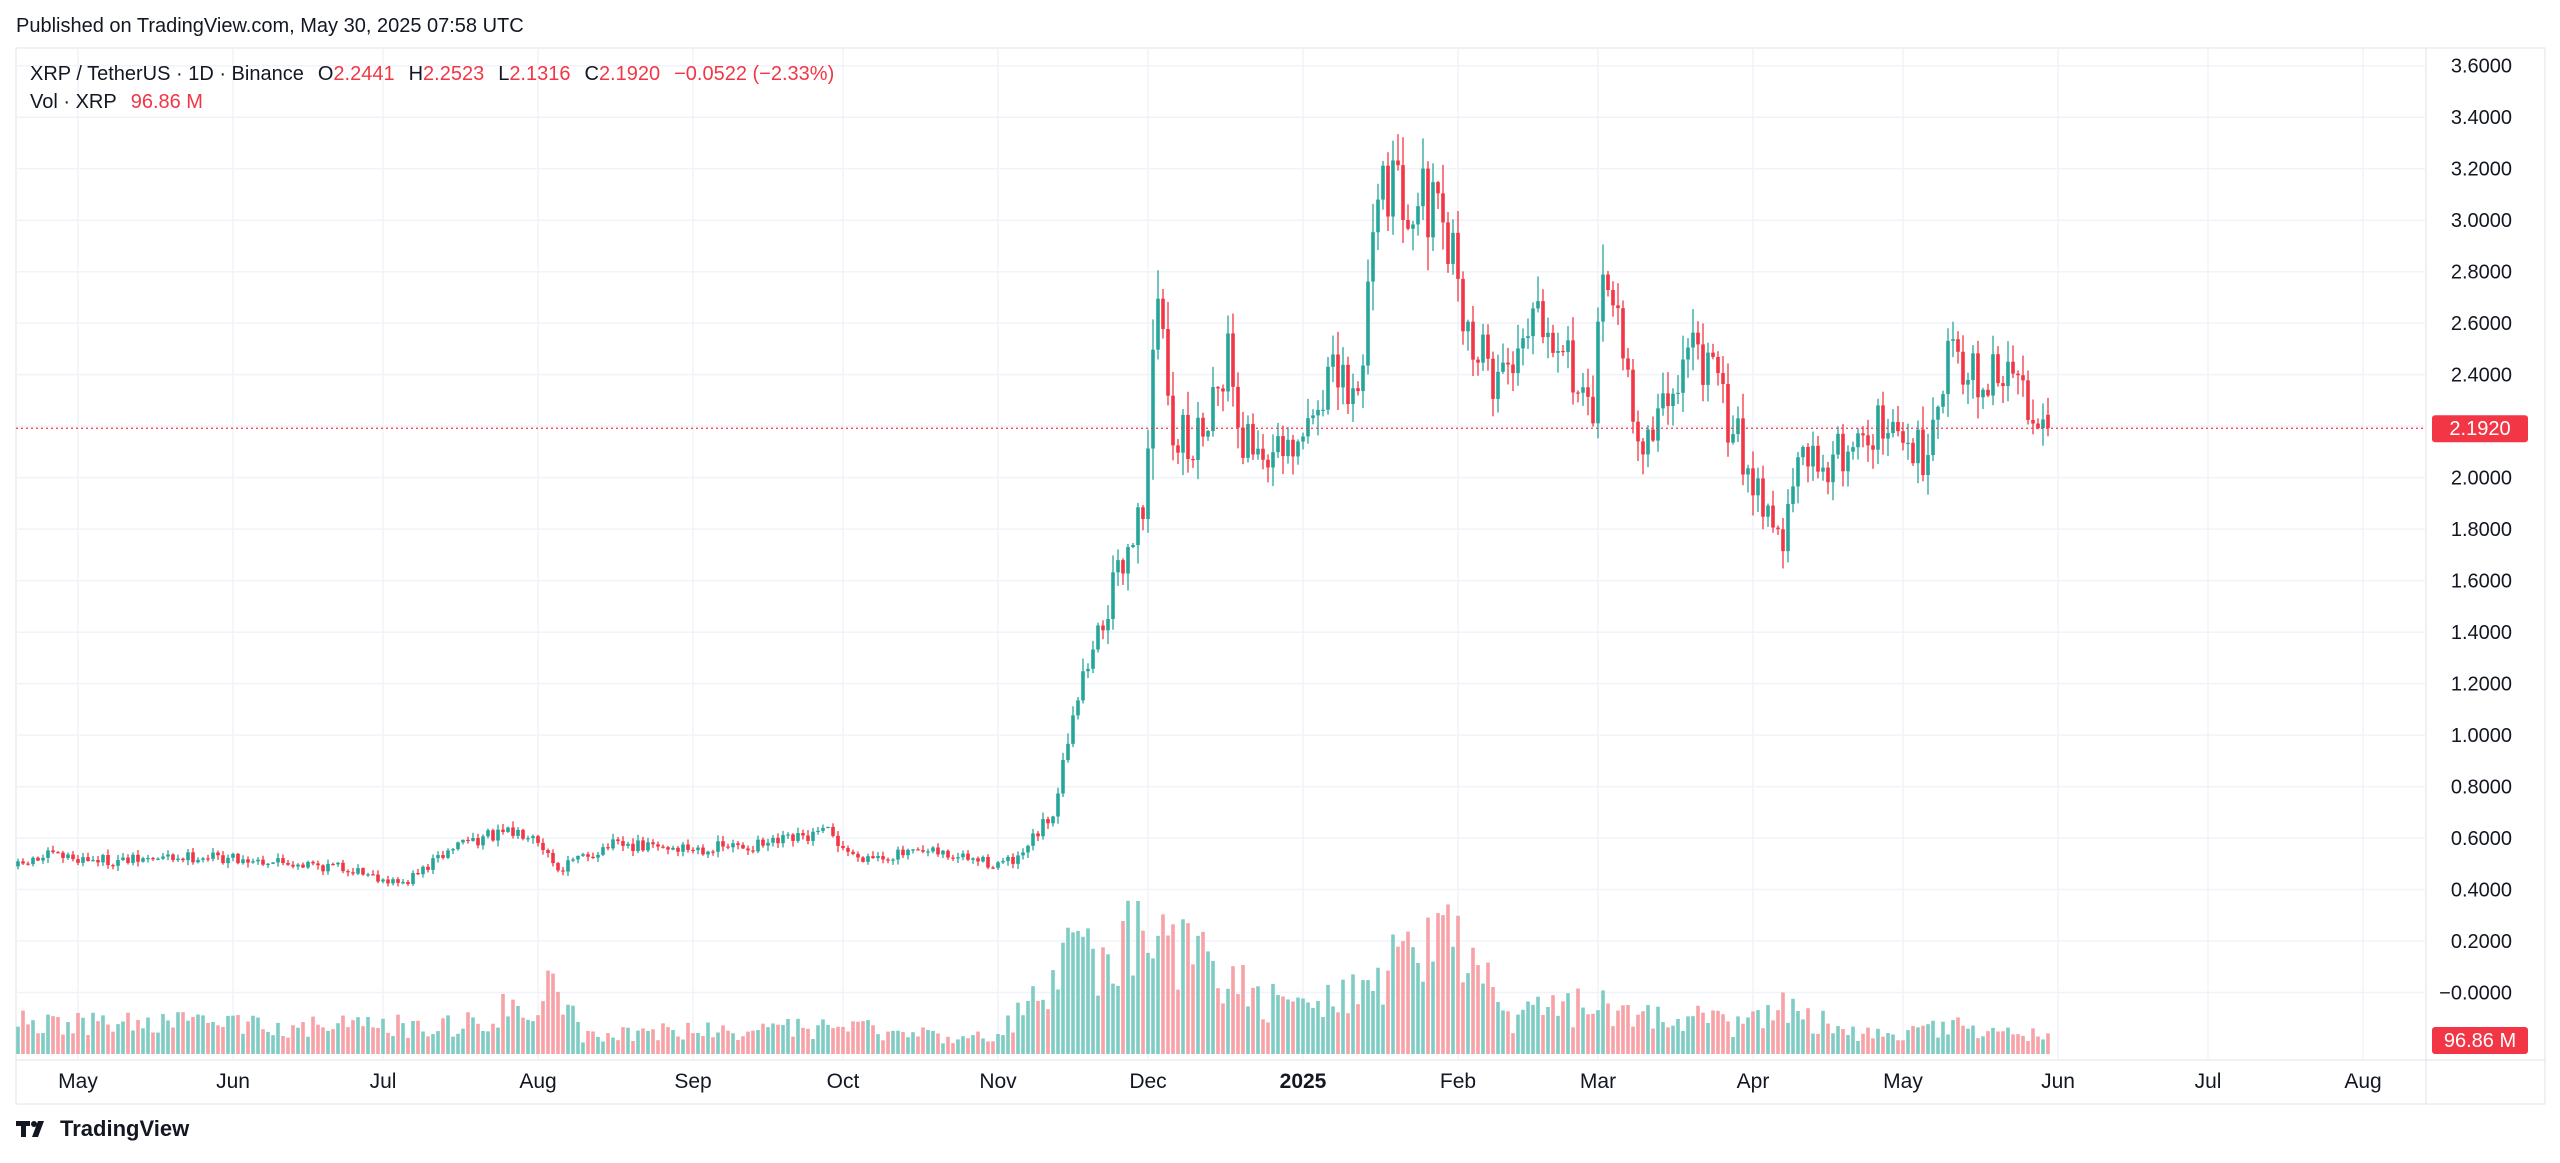 Image resolution: width=2560 pixels, height=1163 pixels. Describe the element at coordinates (2481, 67) in the screenshot. I see `price-tick-label: 3.6000` at that location.